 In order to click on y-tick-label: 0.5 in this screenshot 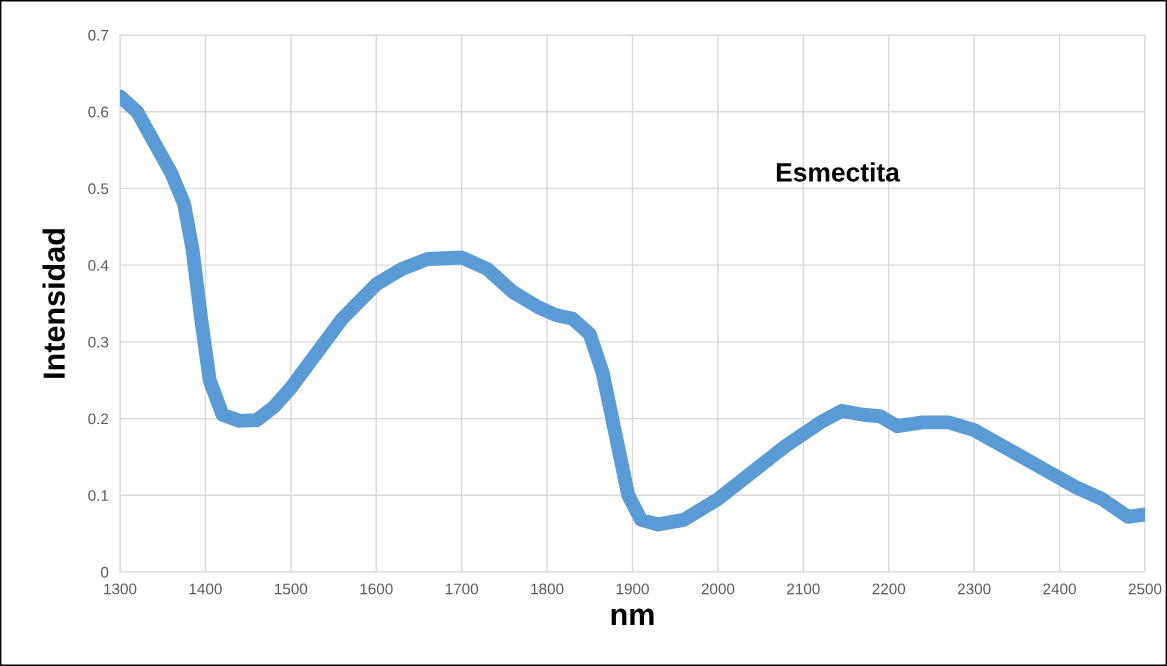, I will do `click(98, 189)`.